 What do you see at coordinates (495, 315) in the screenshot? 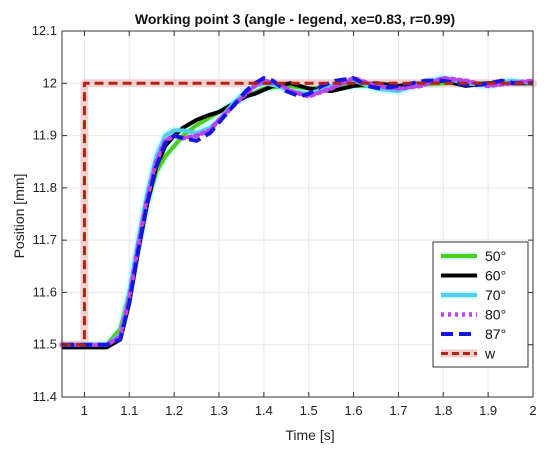
I see `legend-label: 80°` at bounding box center [495, 315].